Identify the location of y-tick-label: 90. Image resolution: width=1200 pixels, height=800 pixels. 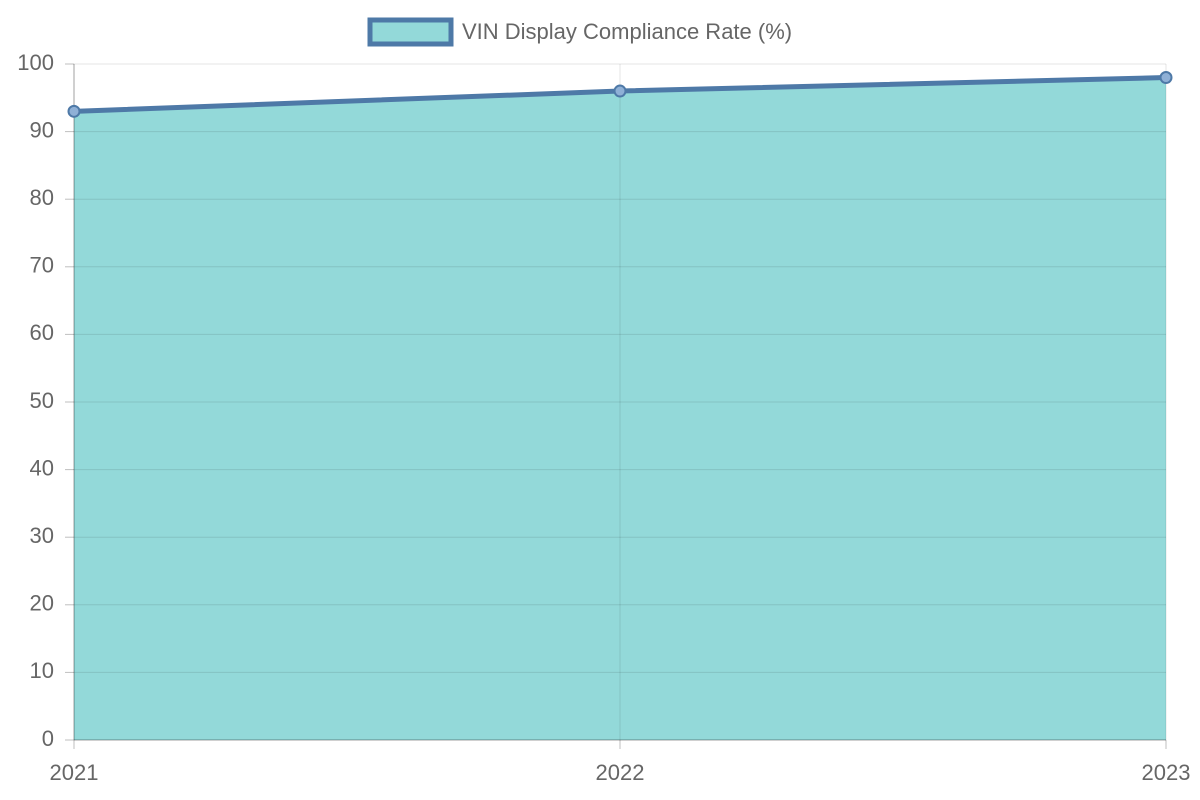
(42, 129).